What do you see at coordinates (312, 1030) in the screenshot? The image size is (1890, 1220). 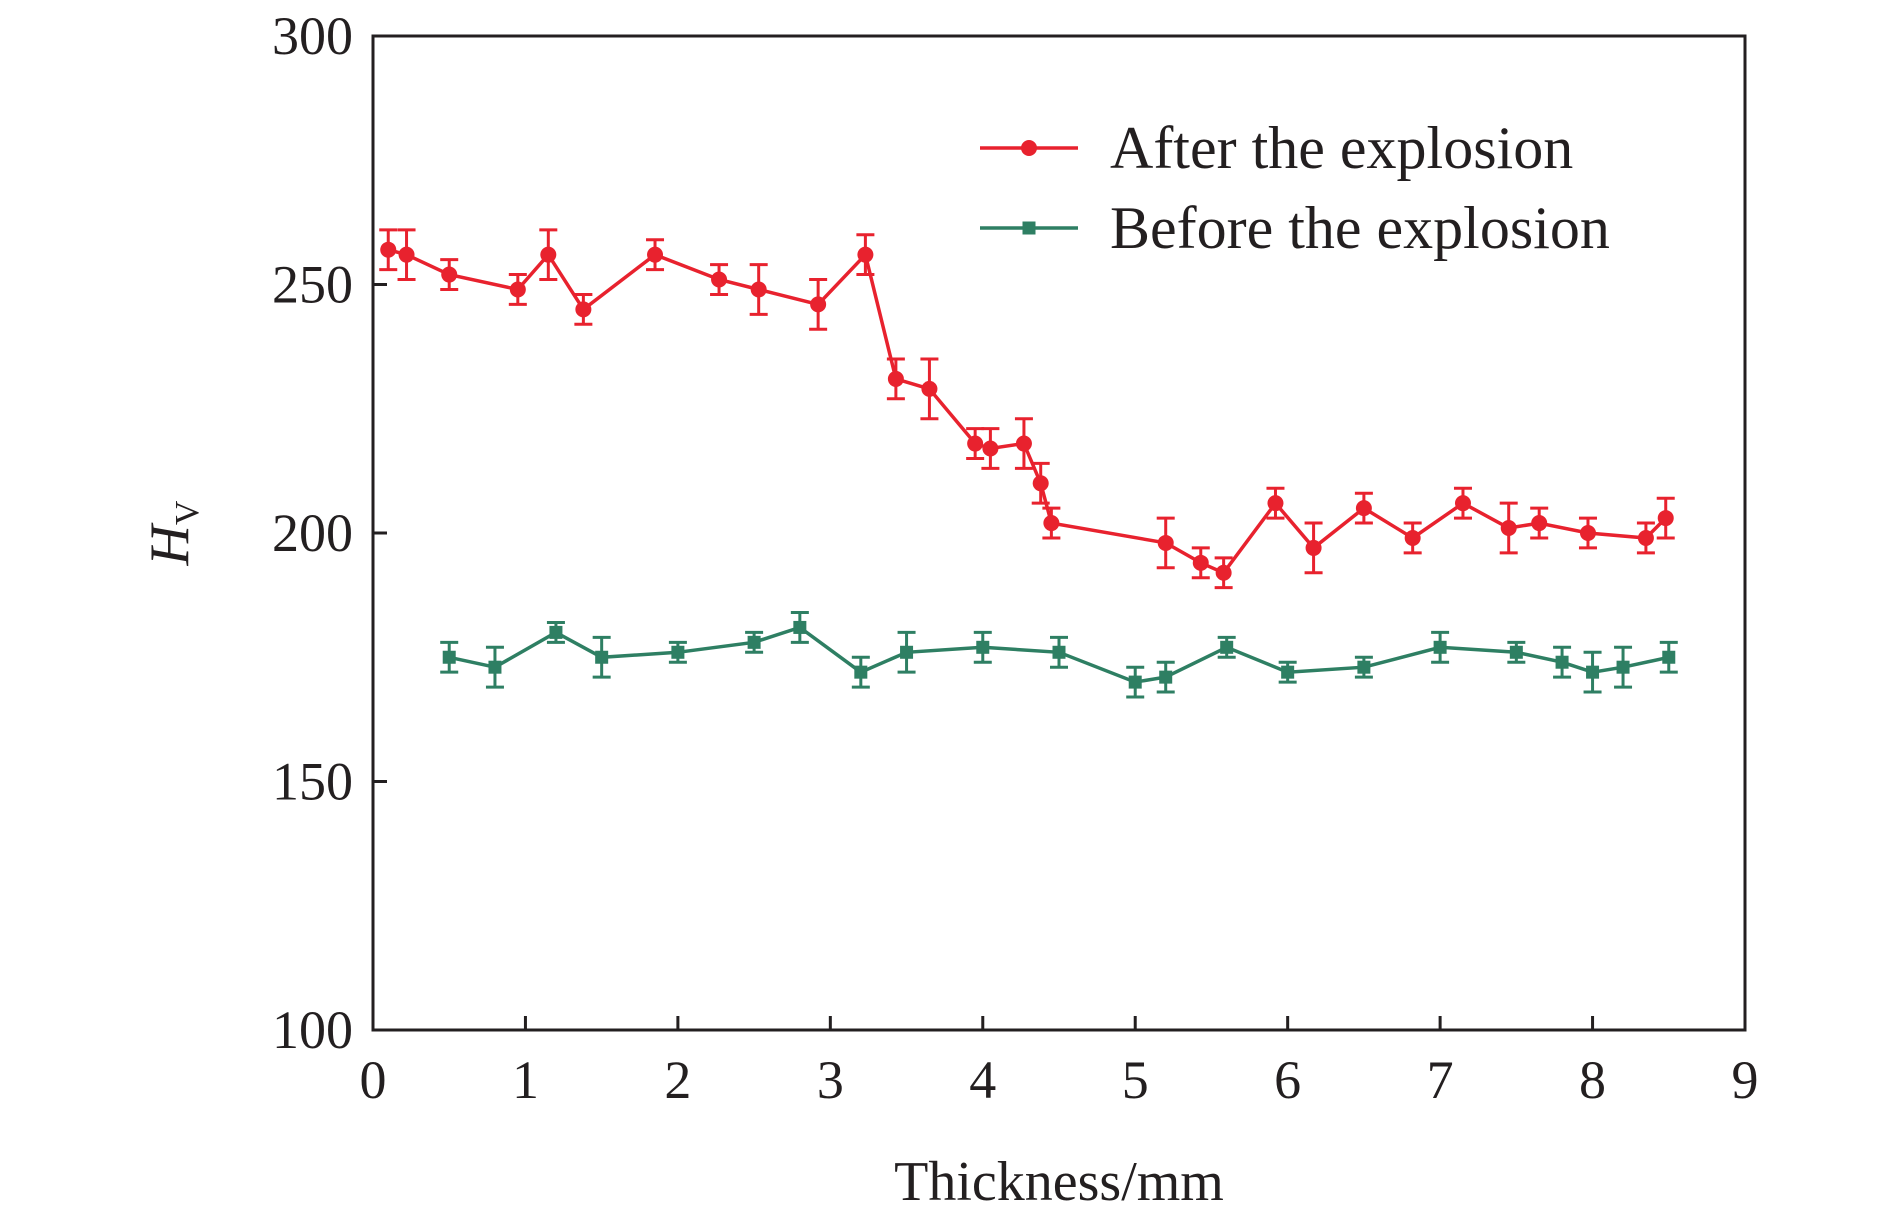 I see `y-tick-label: 100` at bounding box center [312, 1030].